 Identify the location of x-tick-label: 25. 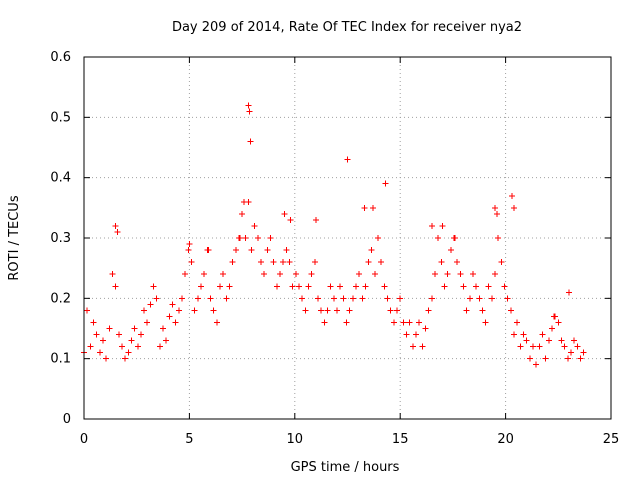
(611, 439).